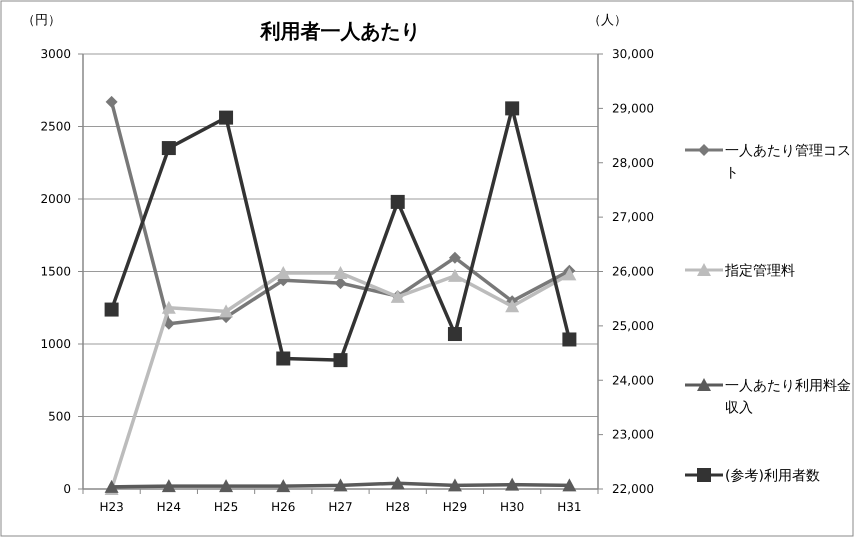  Describe the element at coordinates (55, 199) in the screenshot. I see `y-tick-label: 2000` at that location.